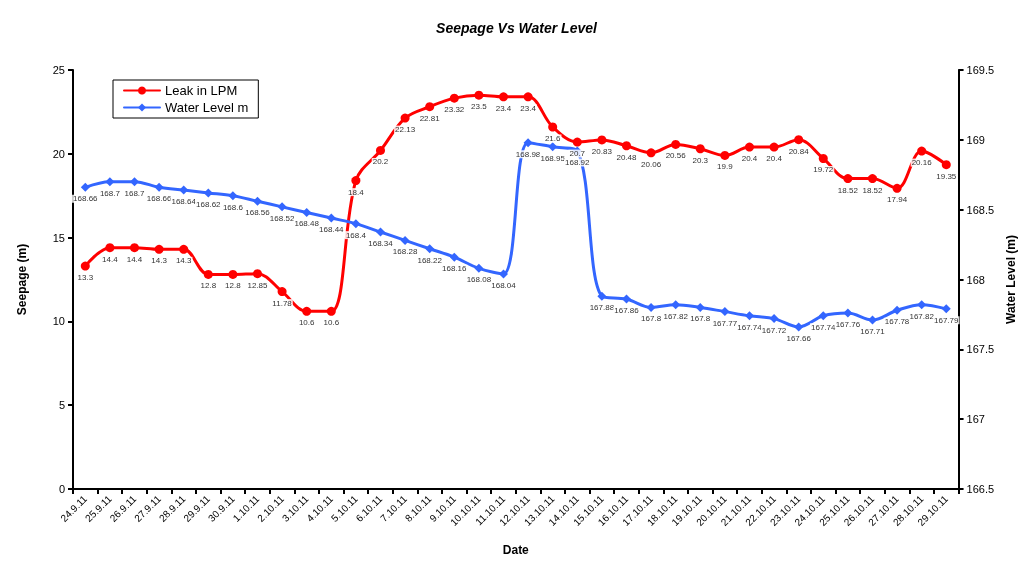  I want to click on data-label: 168.6, so click(233, 207).